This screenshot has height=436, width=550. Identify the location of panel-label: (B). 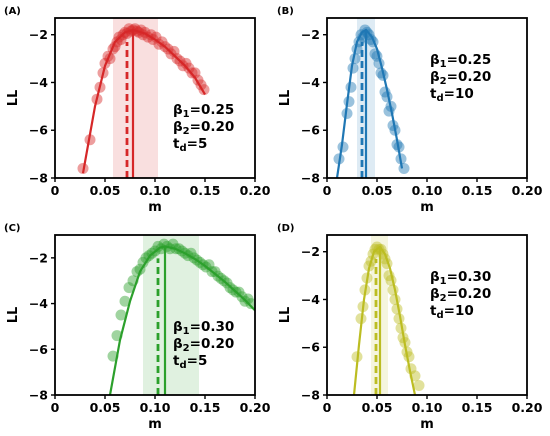
(285, 11).